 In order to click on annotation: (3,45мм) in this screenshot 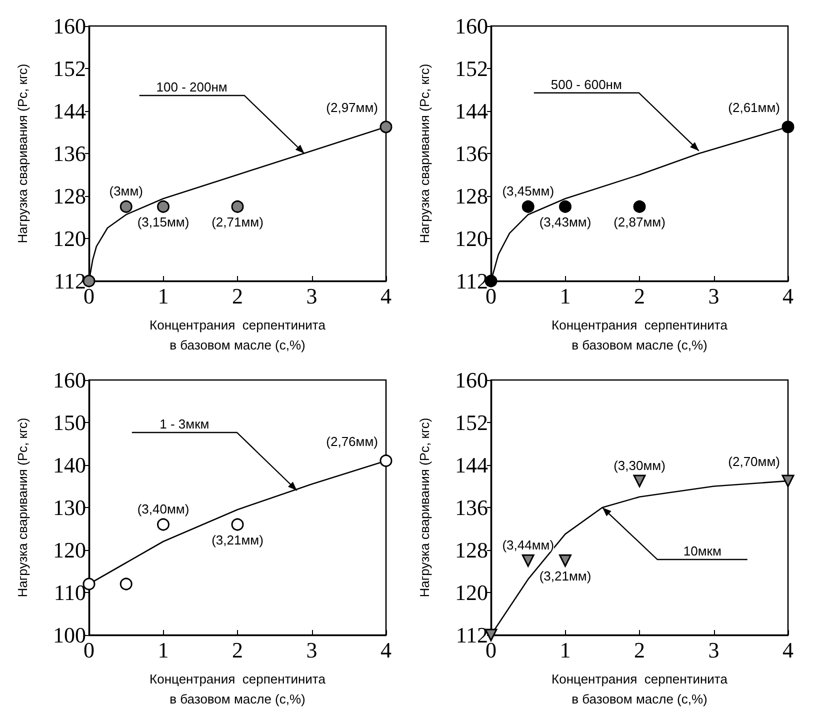, I will do `click(528, 191)`.